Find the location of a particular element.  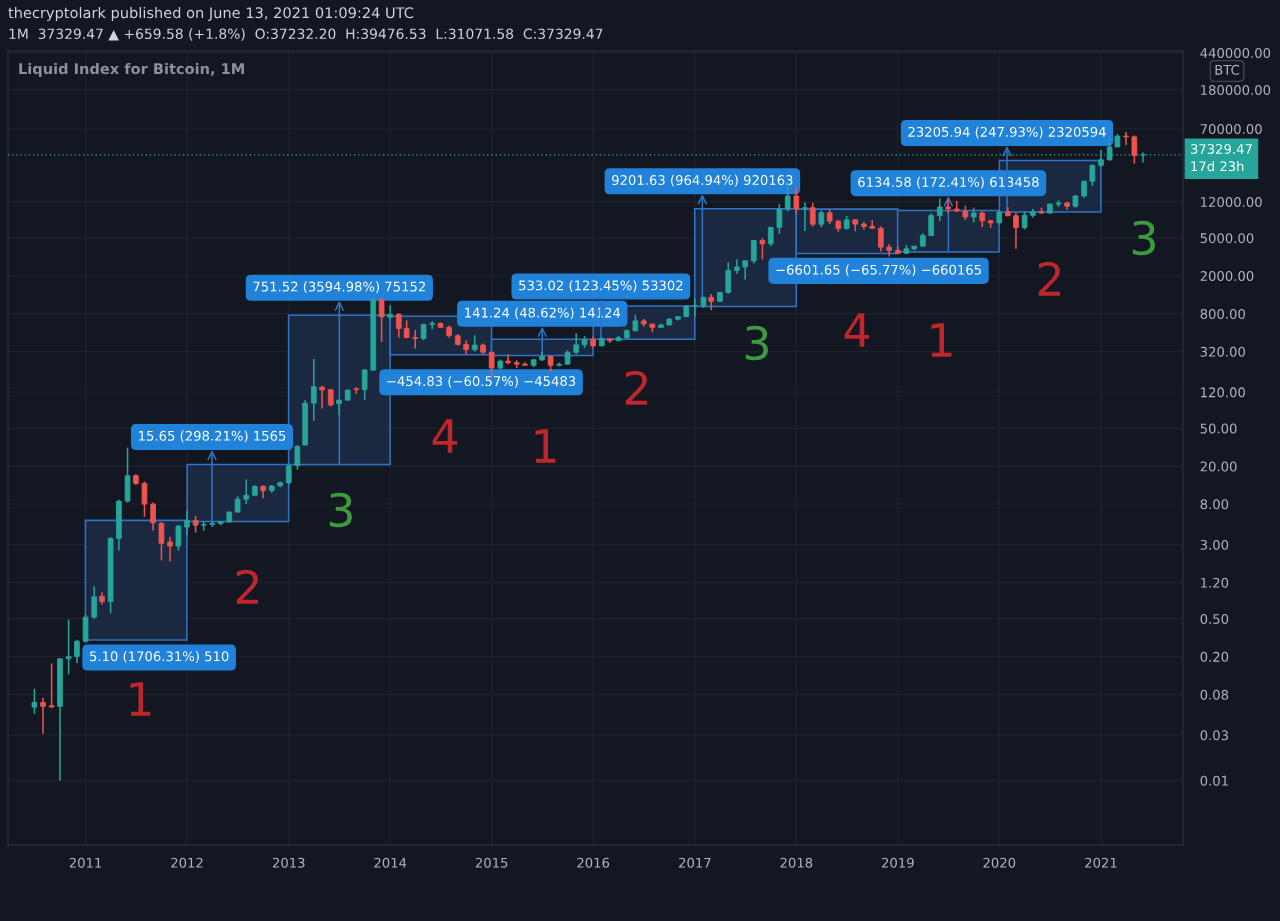

data-label: −6601.65 (−65.77%) −660165 is located at coordinates (878, 270).